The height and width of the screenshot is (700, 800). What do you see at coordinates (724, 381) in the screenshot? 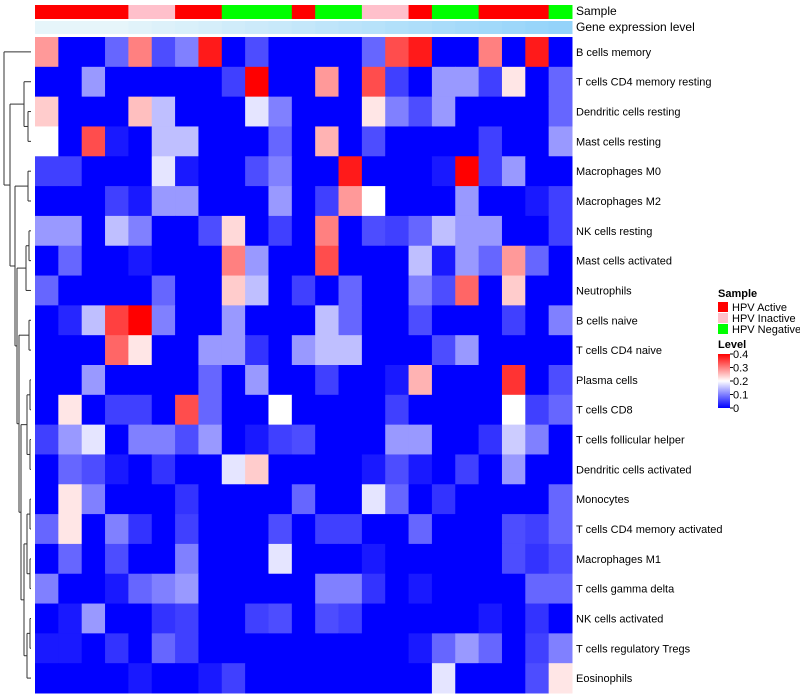
I see `legend-level-colorbar` at bounding box center [724, 381].